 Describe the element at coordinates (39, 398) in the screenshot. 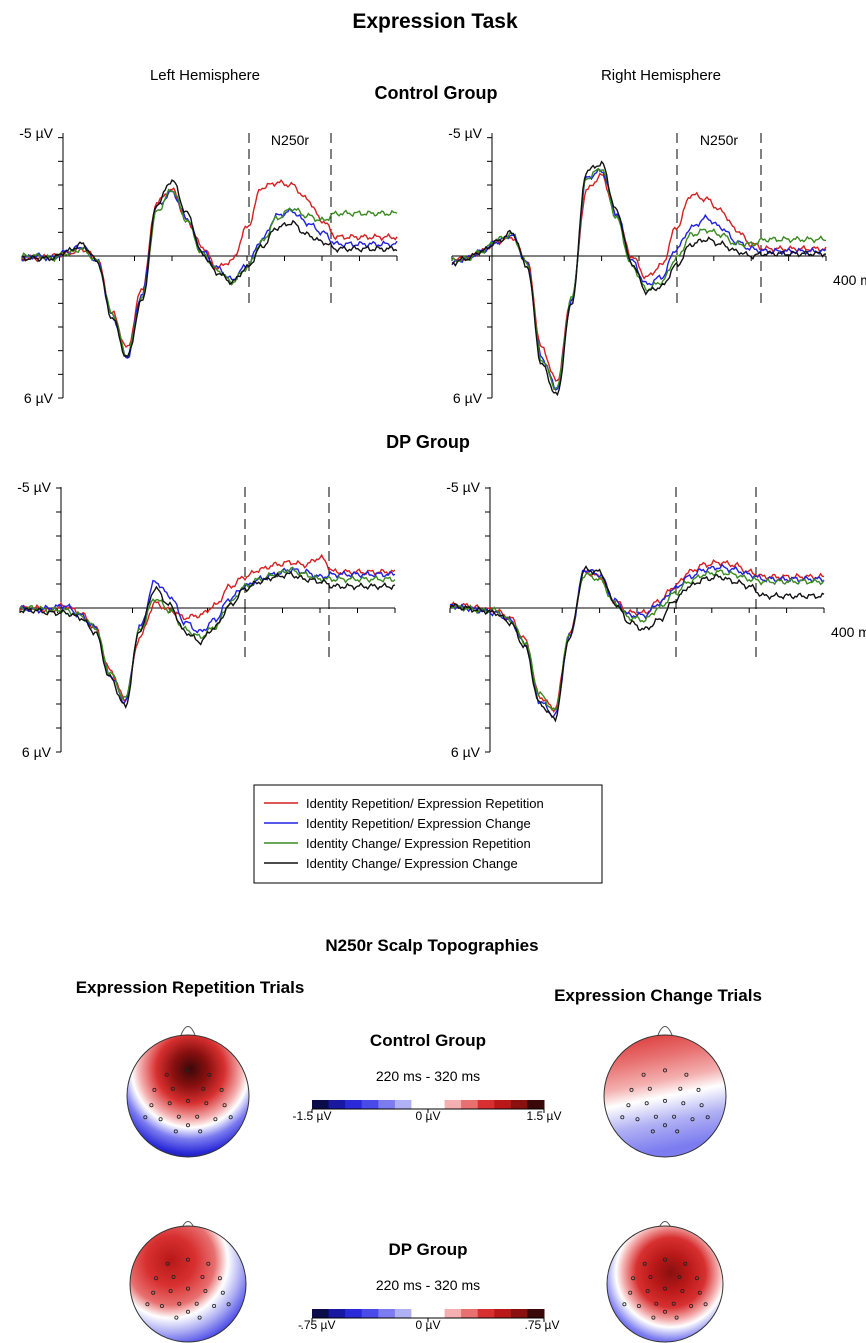

I see `y-bottom-label: 6 µV` at that location.